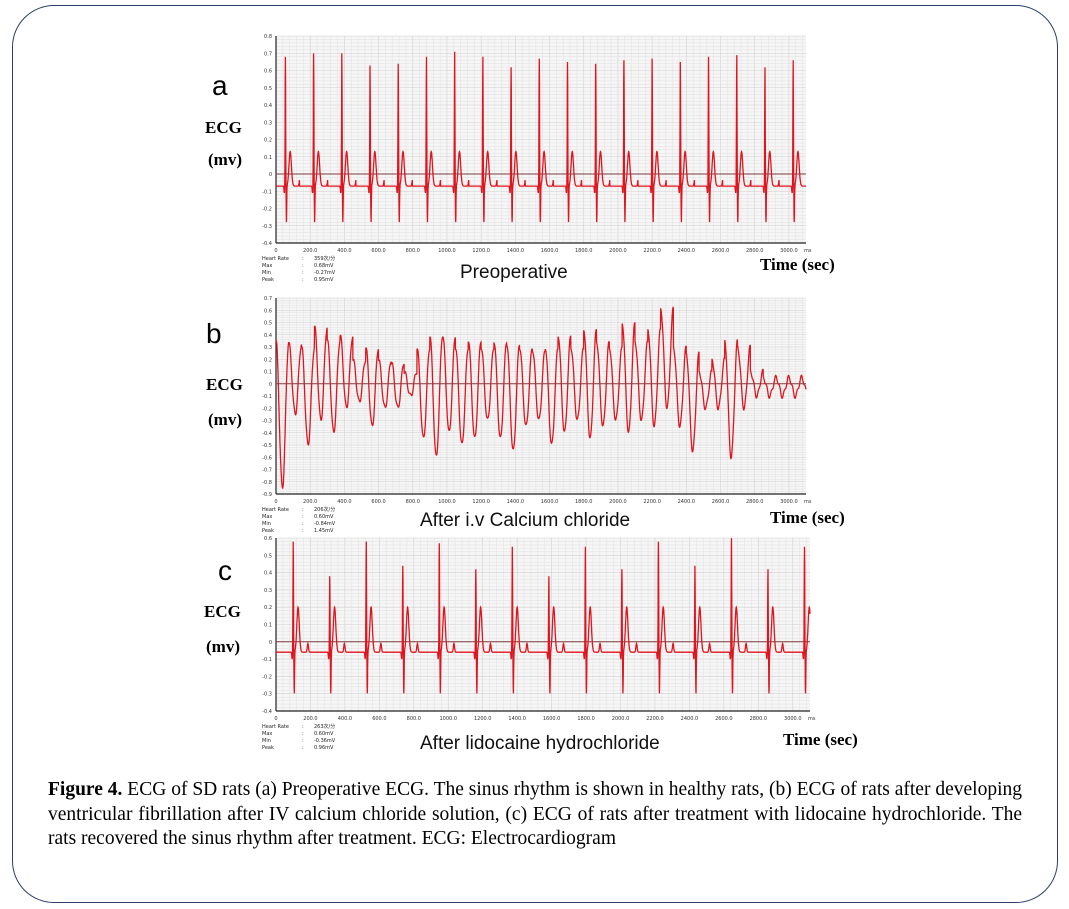 Image resolution: width=1069 pixels, height=909 pixels. I want to click on caption-label: Figure 4., so click(85, 789).